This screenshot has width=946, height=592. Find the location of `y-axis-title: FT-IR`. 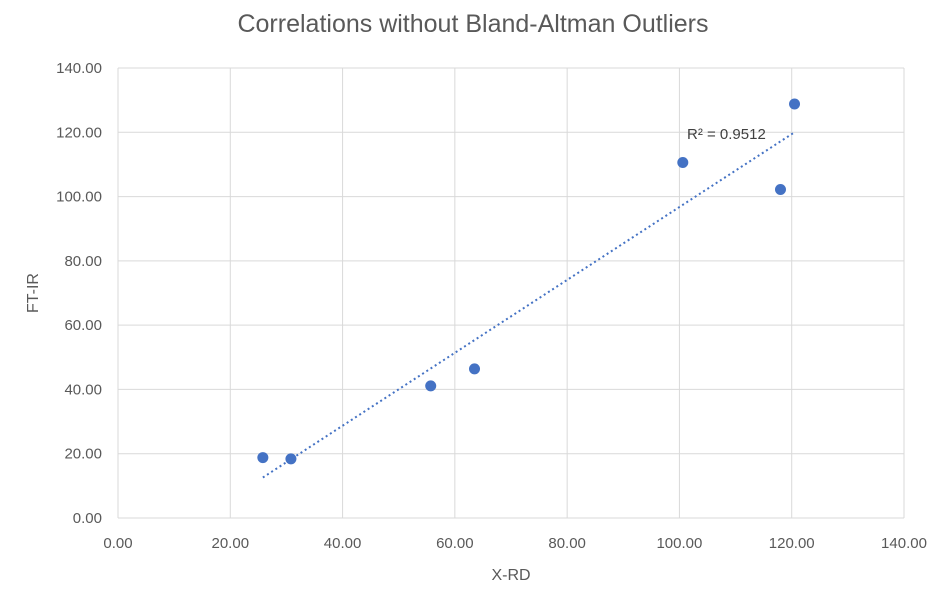

y-axis-title: FT-IR is located at coordinates (33, 293).